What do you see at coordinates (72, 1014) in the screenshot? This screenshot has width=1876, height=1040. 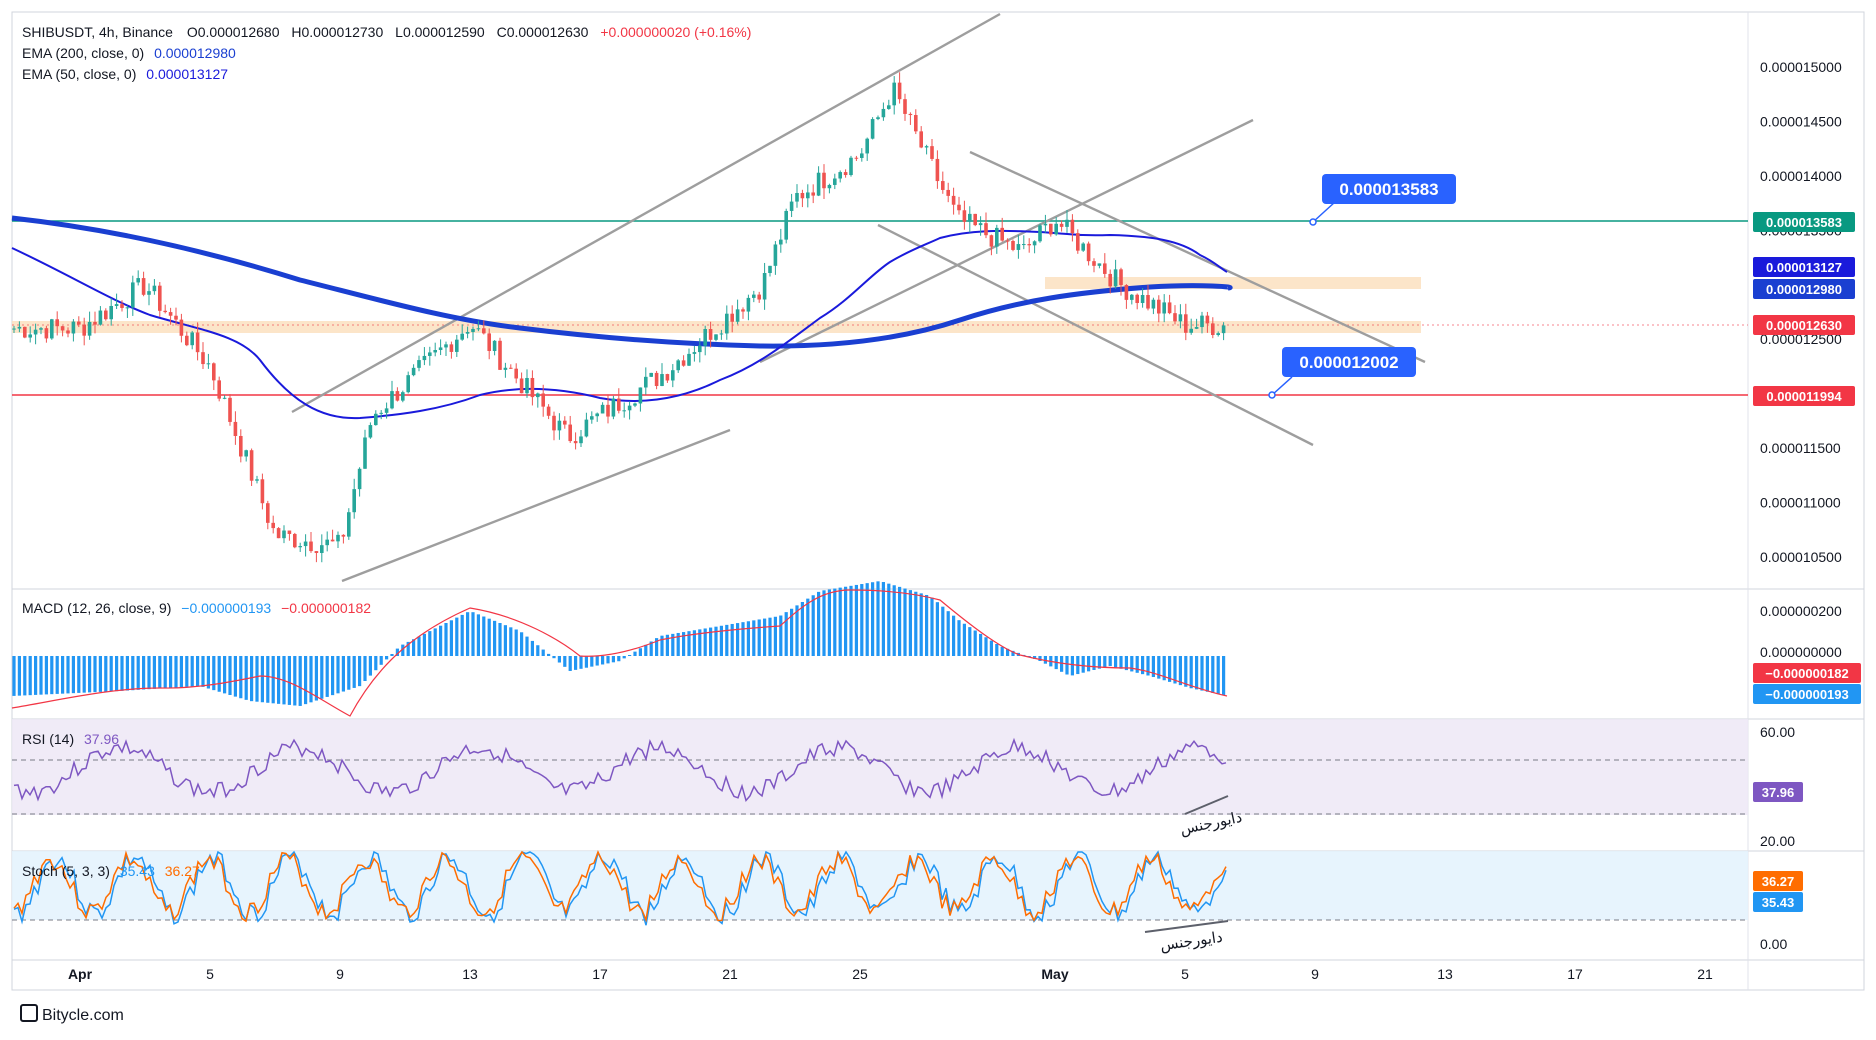 I see `footer-brand: Bitycle.com` at bounding box center [72, 1014].